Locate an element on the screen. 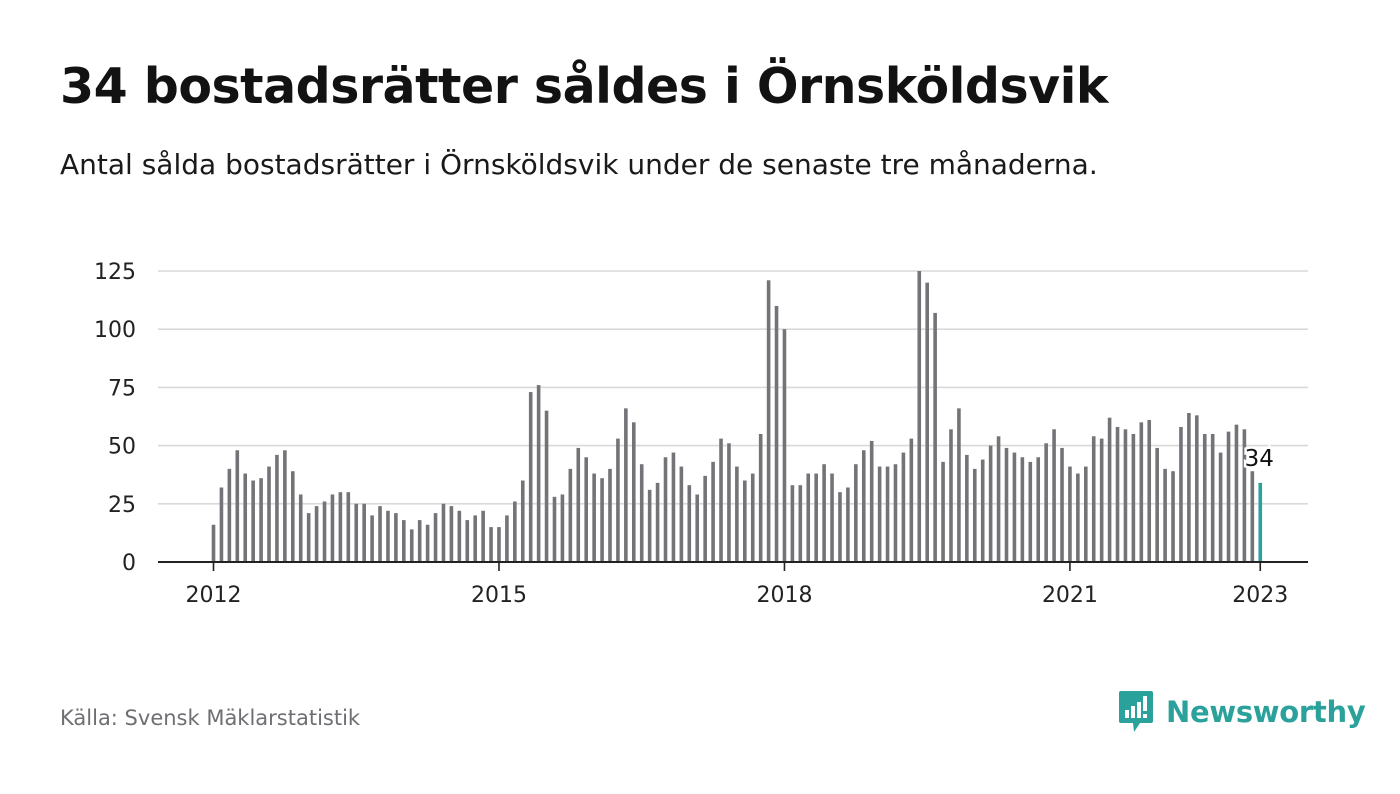 The width and height of the screenshot is (1400, 794). y-tick-label: 100 is located at coordinates (115, 330).